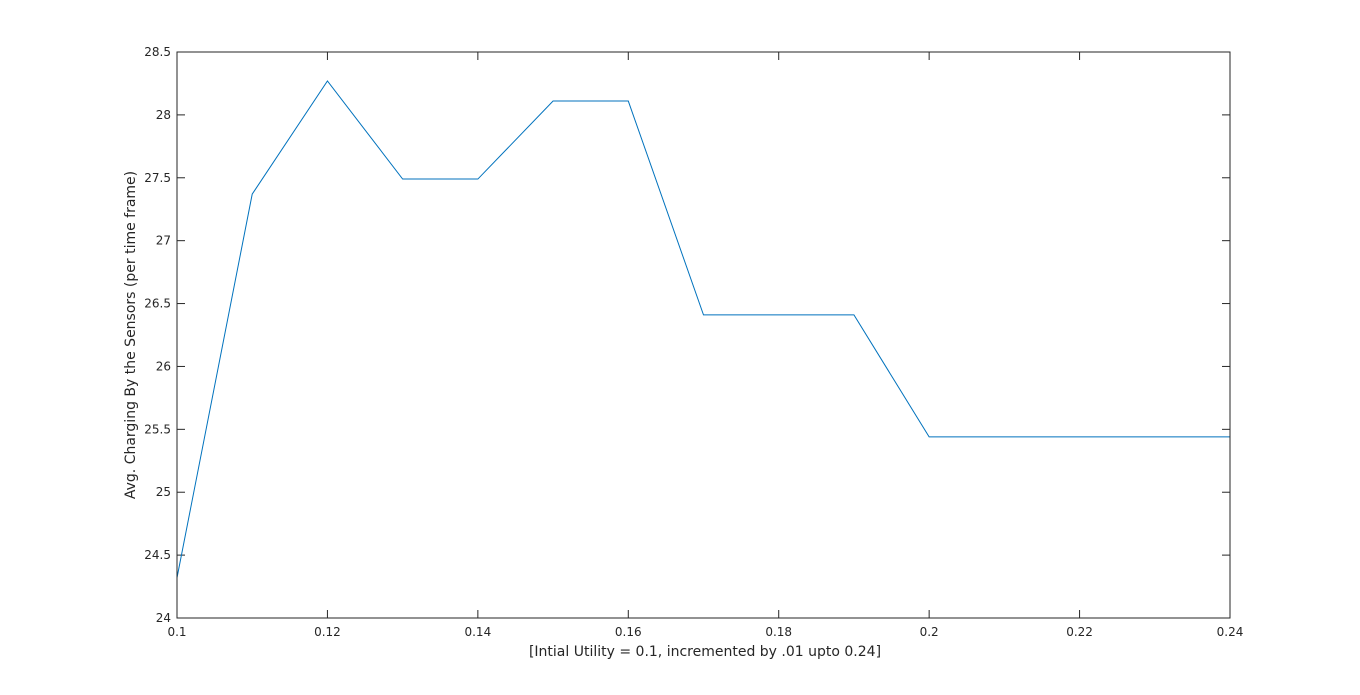 The height and width of the screenshot is (695, 1360). What do you see at coordinates (157, 555) in the screenshot?
I see `y-tick-label: 24.5` at bounding box center [157, 555].